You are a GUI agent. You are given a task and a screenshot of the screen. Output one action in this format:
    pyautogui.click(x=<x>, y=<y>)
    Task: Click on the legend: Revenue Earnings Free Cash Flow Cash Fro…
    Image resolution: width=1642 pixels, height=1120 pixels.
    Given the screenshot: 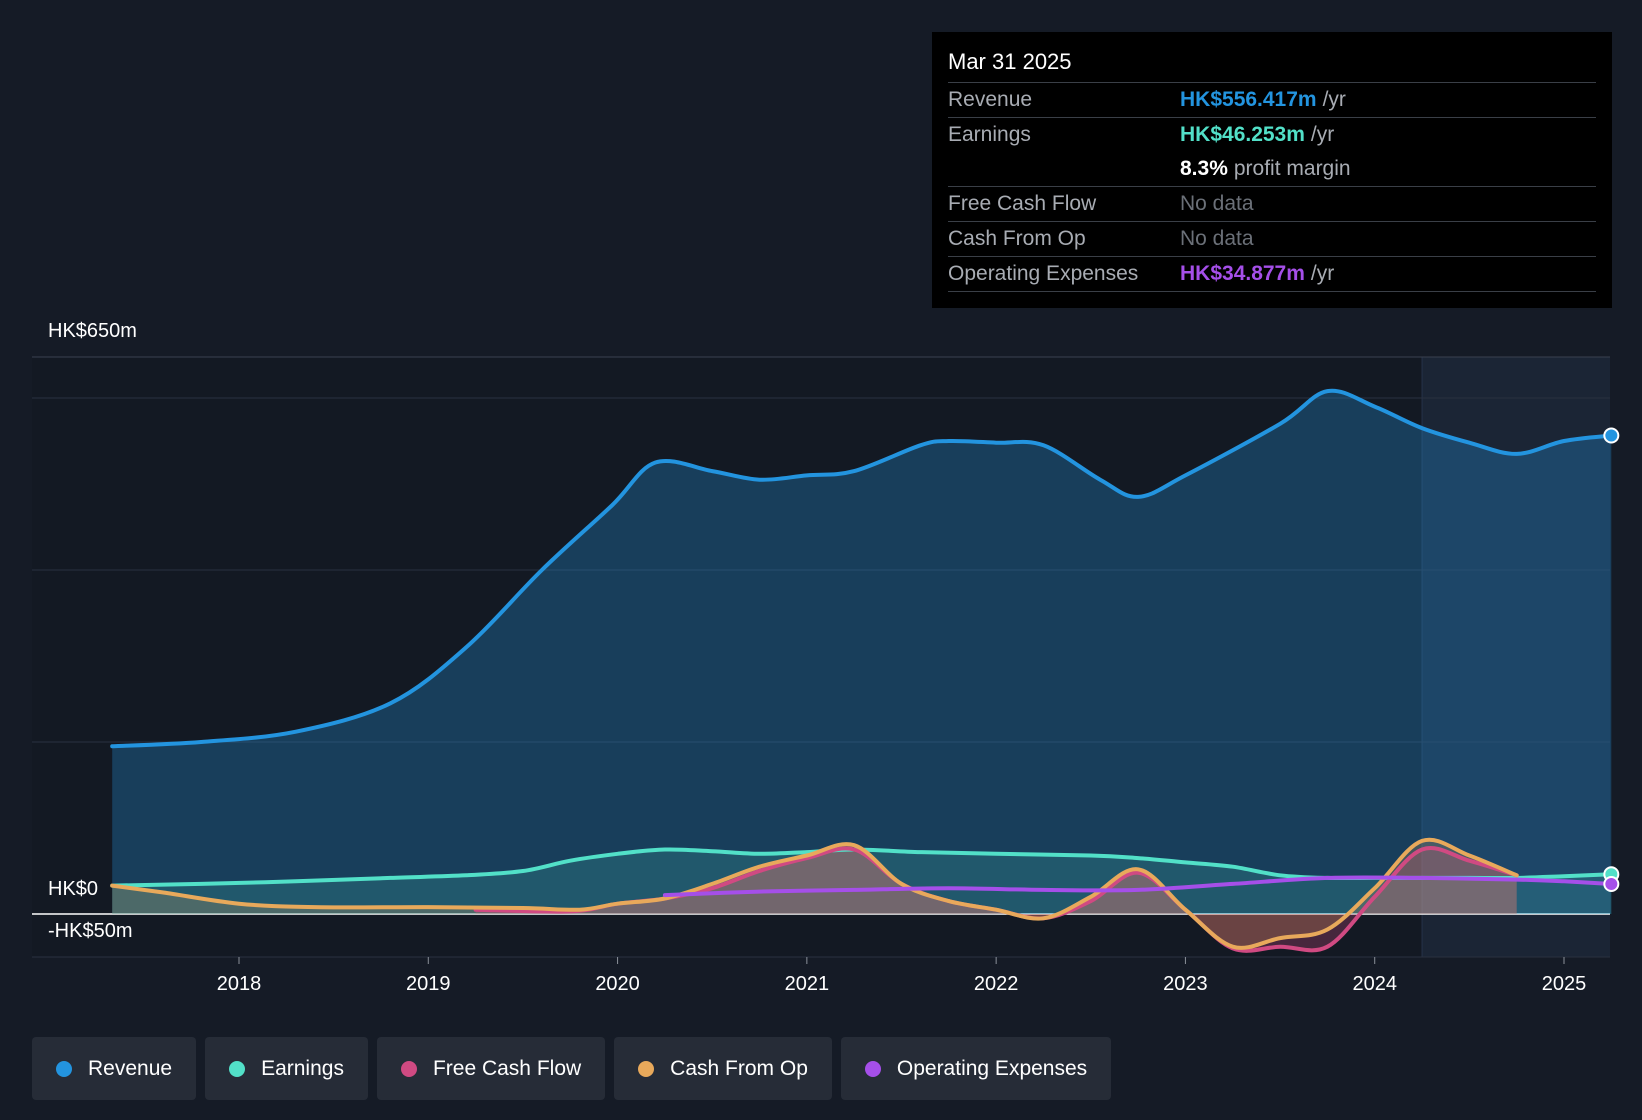 What is the action you would take?
    pyautogui.click(x=572, y=1068)
    